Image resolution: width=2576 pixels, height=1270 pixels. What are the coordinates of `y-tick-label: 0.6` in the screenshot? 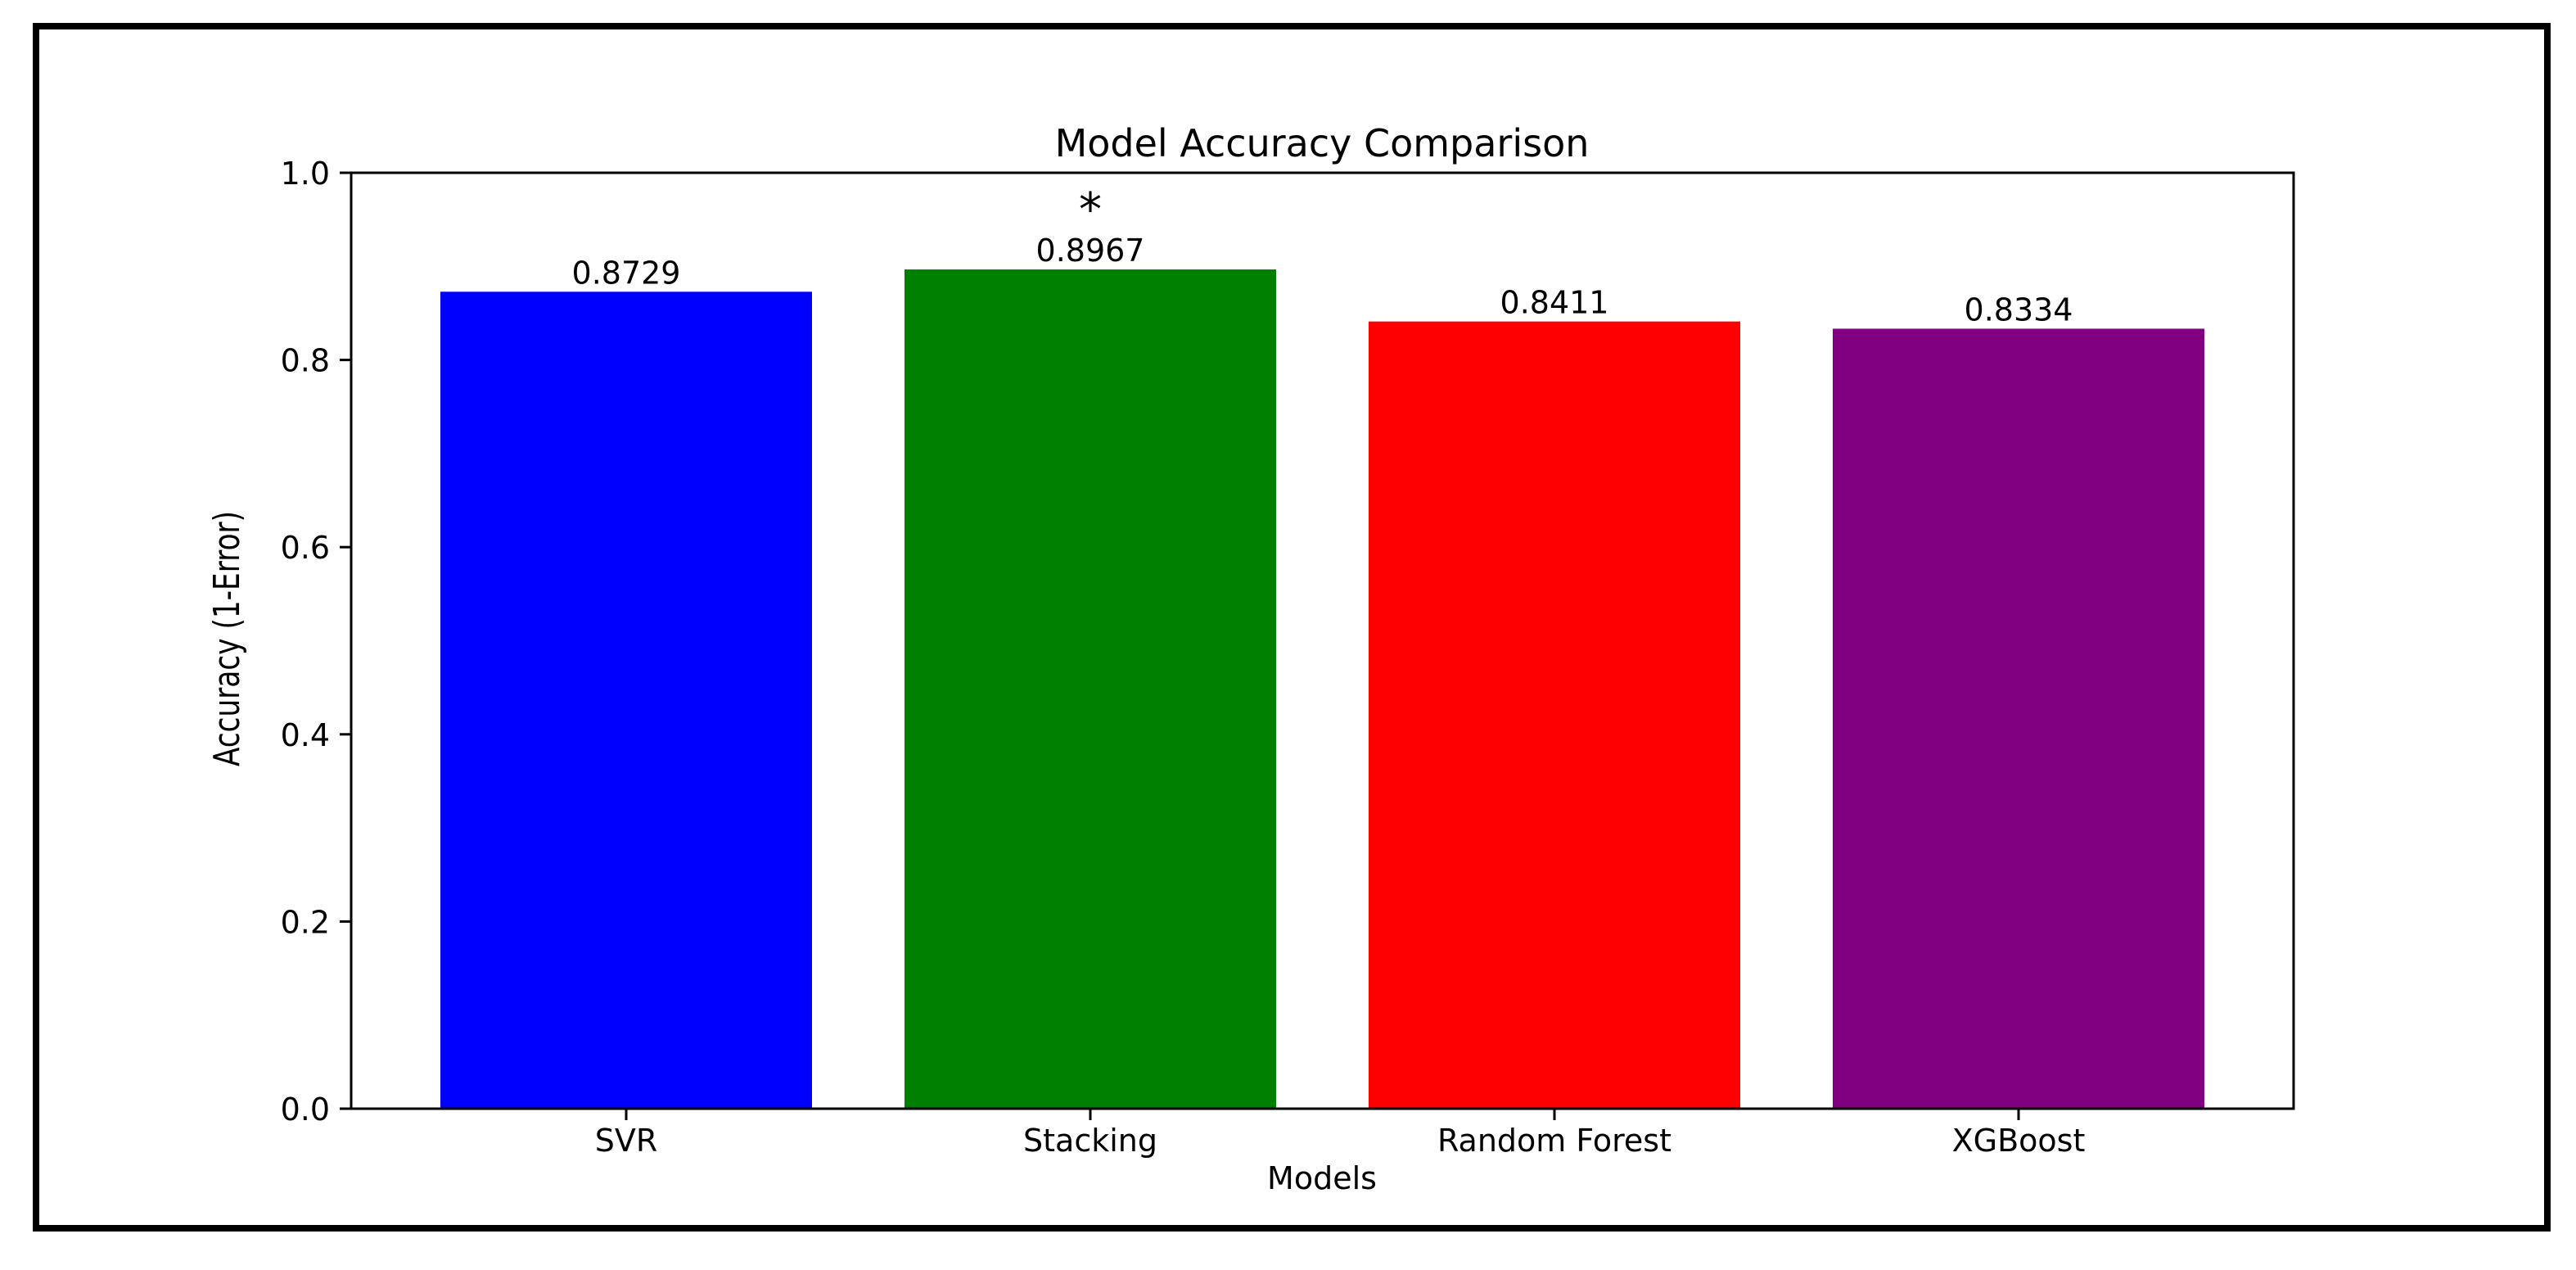 It's located at (305, 548).